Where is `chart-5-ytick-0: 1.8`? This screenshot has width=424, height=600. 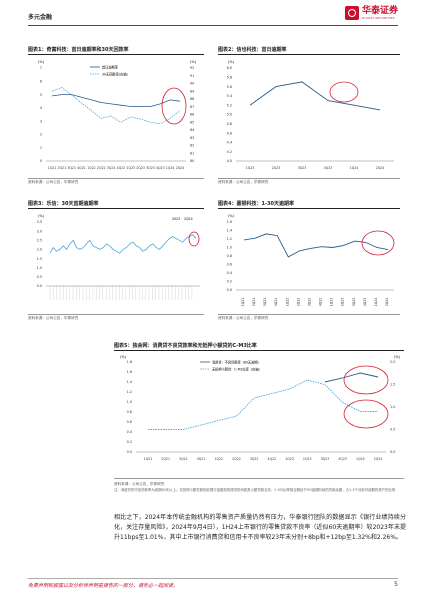
chart-5-ytick-0: 1.8 is located at coordinates (129, 362).